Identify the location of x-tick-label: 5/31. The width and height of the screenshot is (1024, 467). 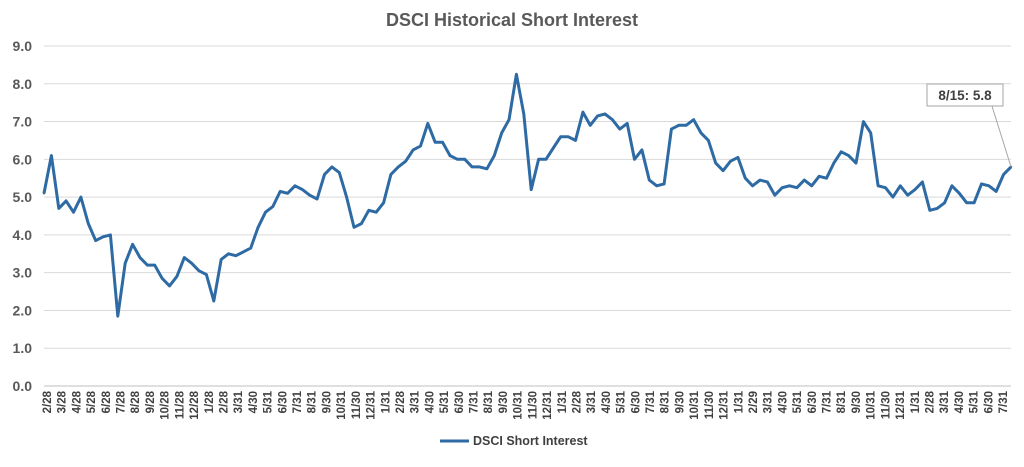
(798, 401).